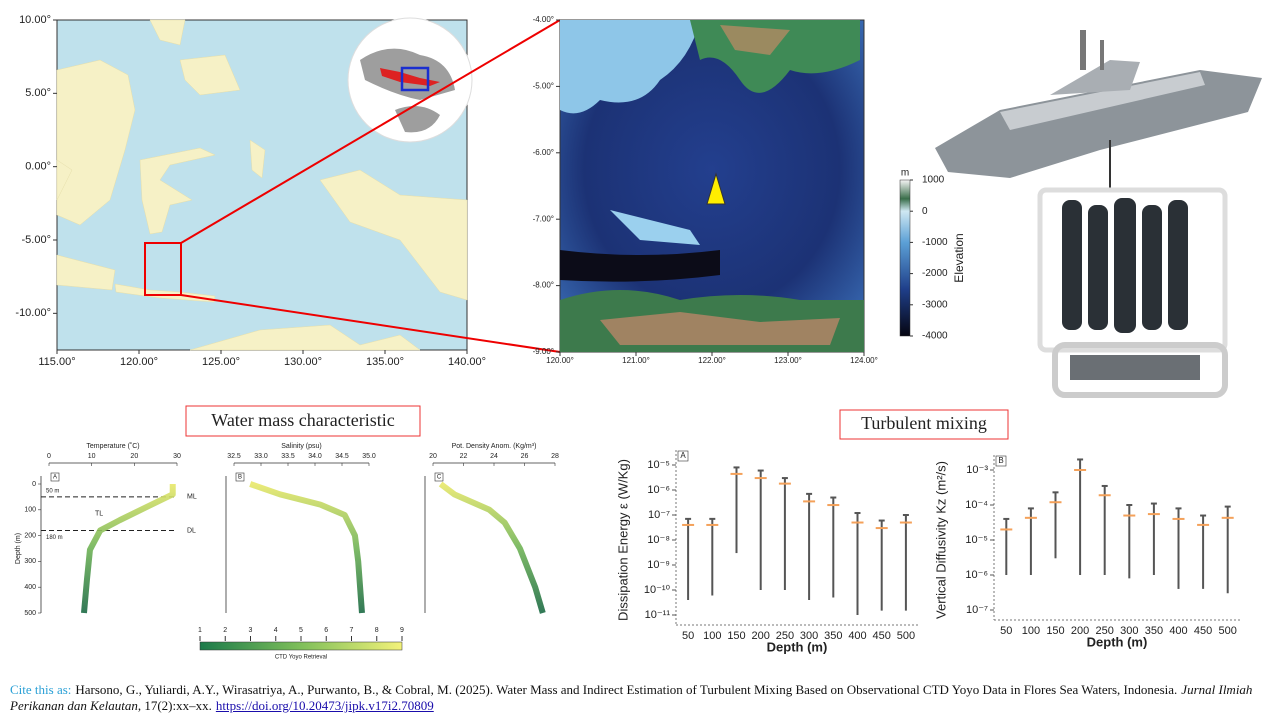 The image size is (1280, 720). Describe the element at coordinates (52, 491) in the screenshot. I see `threshold-label: 50 m` at that location.